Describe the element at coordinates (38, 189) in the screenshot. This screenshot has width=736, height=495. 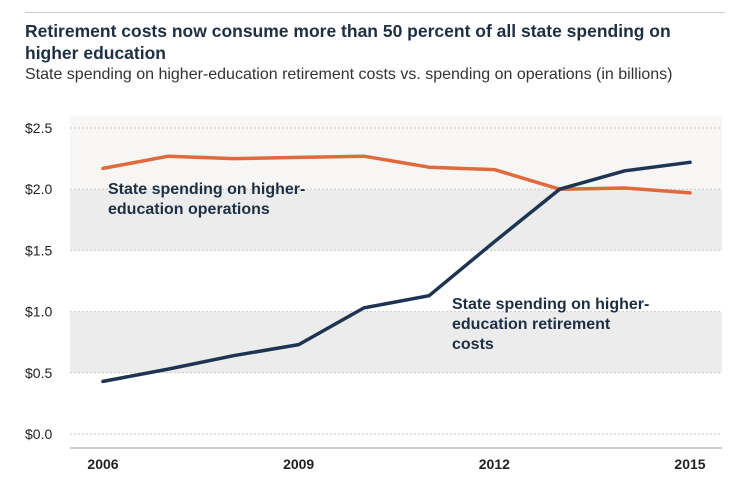
I see `y-tick-label: $2.0` at that location.